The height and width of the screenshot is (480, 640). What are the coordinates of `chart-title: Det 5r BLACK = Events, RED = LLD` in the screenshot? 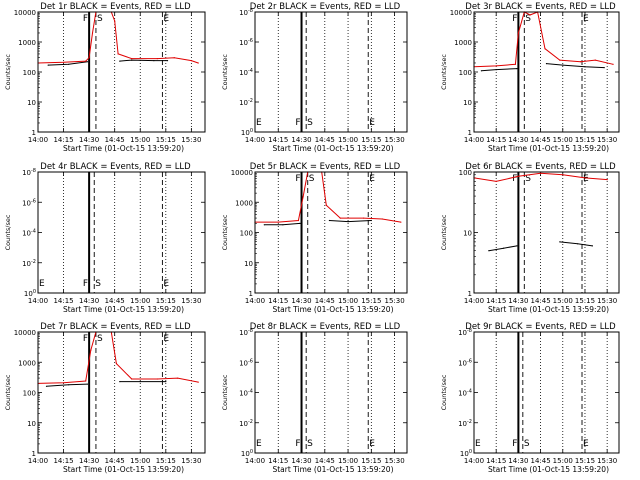 It's located at (325, 167).